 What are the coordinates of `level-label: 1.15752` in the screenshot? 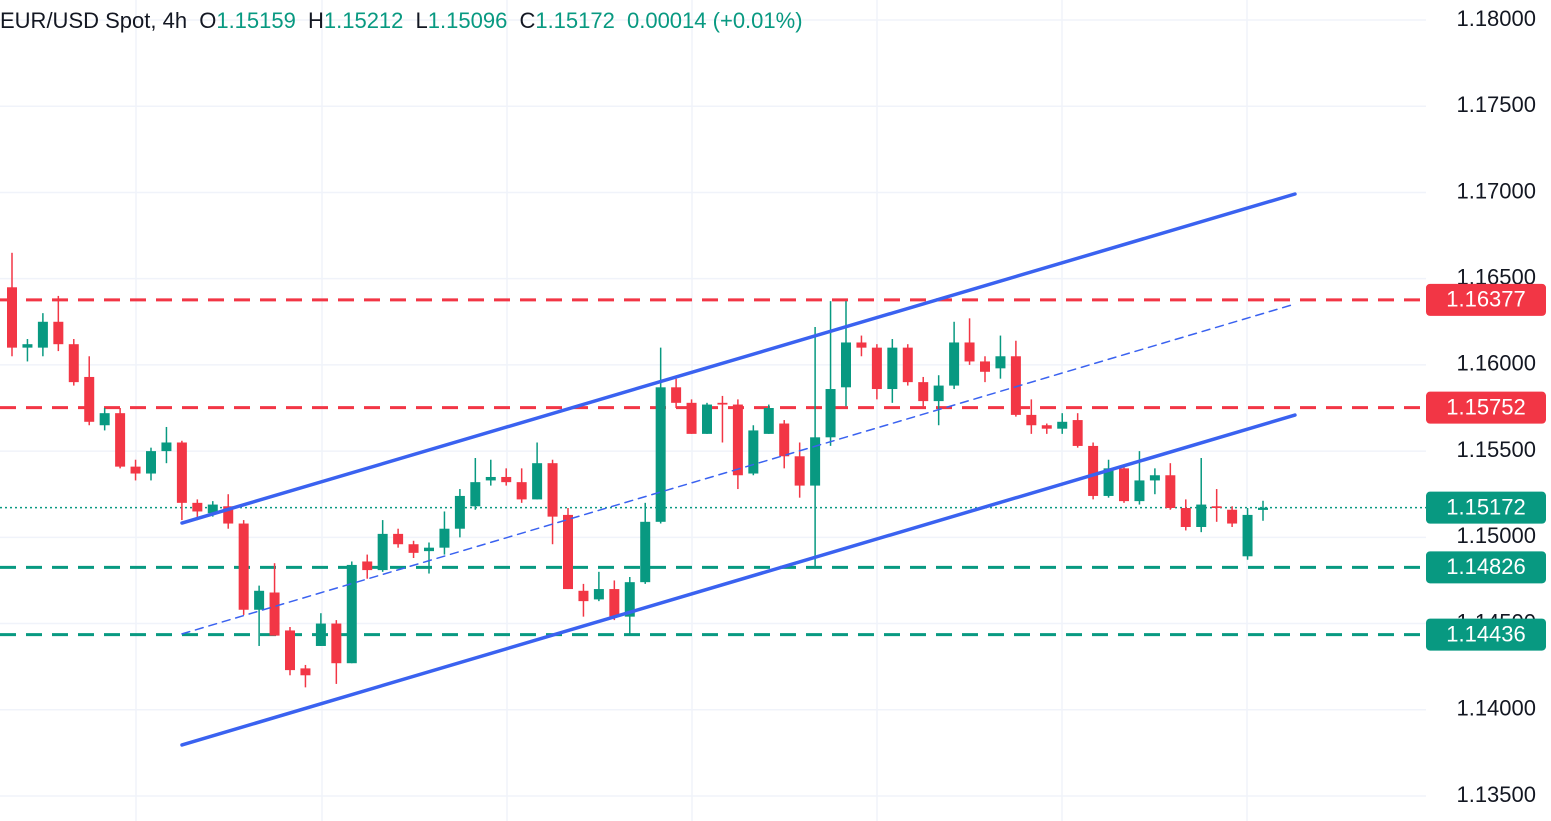 It's located at (1486, 406).